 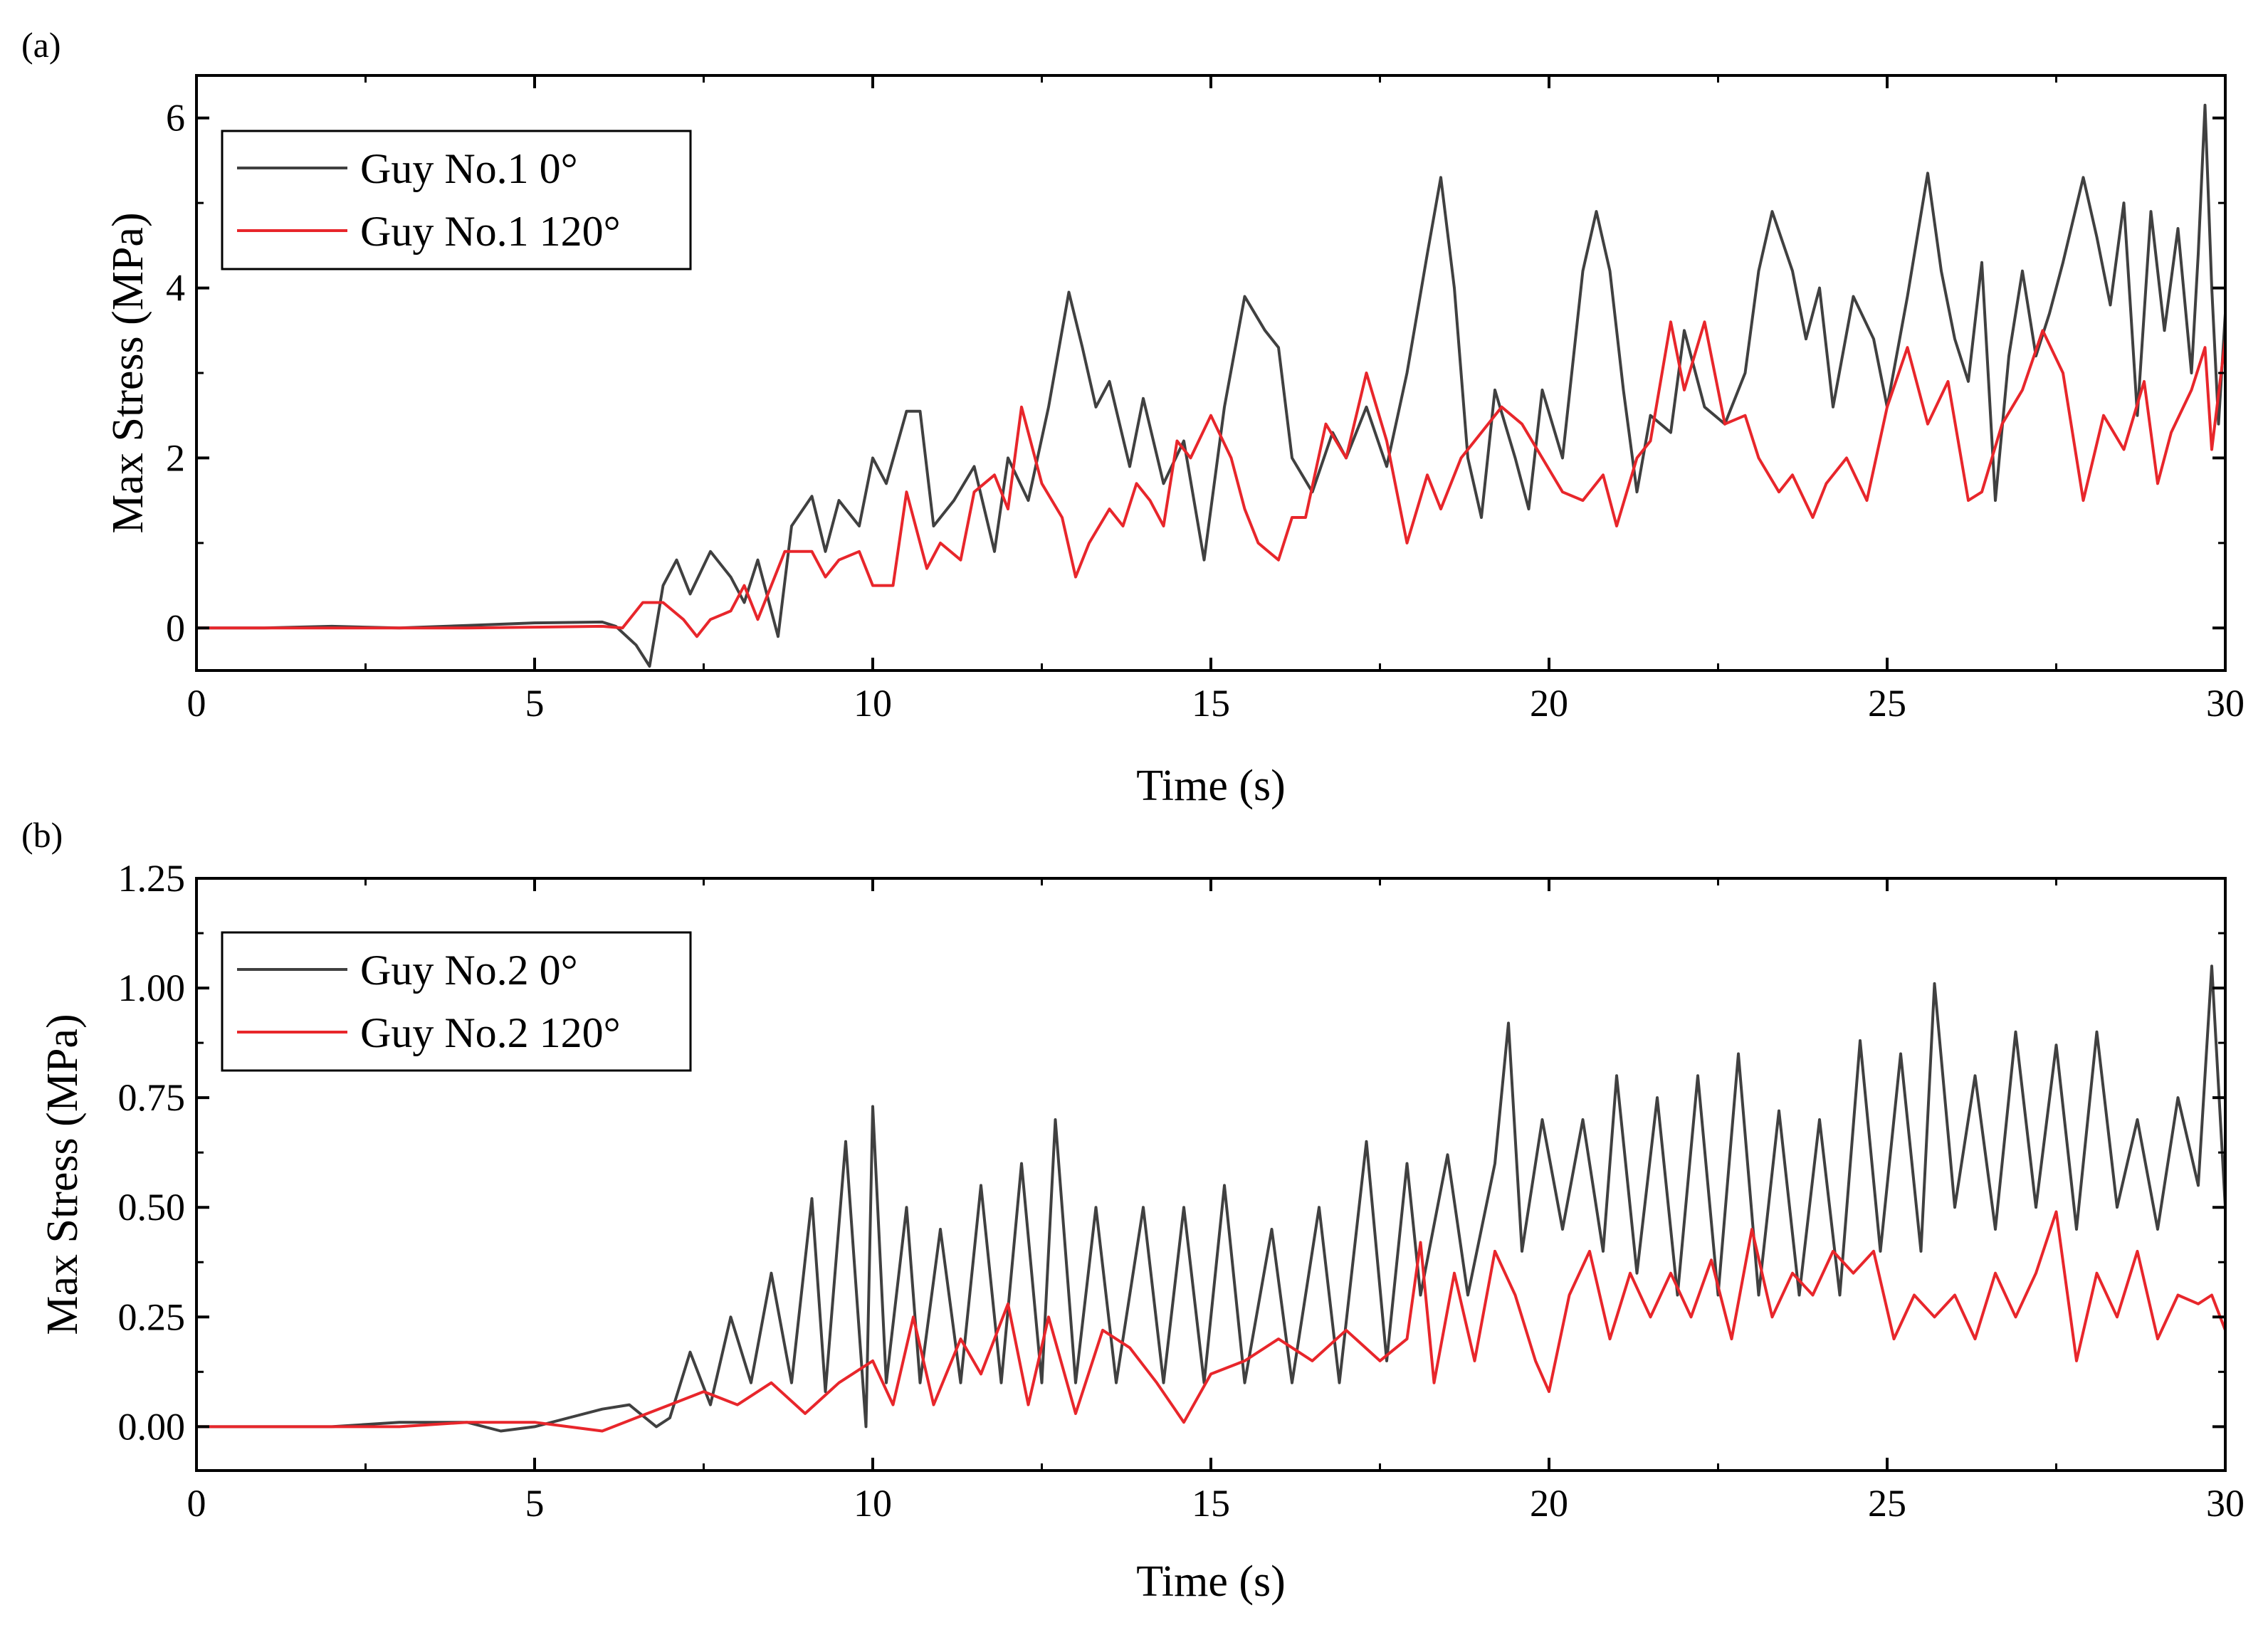 I want to click on y-tick-label-a: 4, so click(x=175, y=288).